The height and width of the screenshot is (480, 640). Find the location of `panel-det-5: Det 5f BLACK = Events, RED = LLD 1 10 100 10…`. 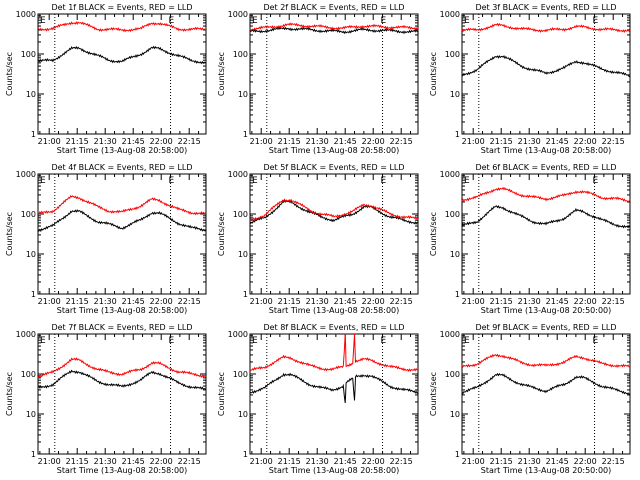

panel-det-5: Det 5f BLACK = Events, RED = LLD 1 10 100 10… is located at coordinates (318, 239).